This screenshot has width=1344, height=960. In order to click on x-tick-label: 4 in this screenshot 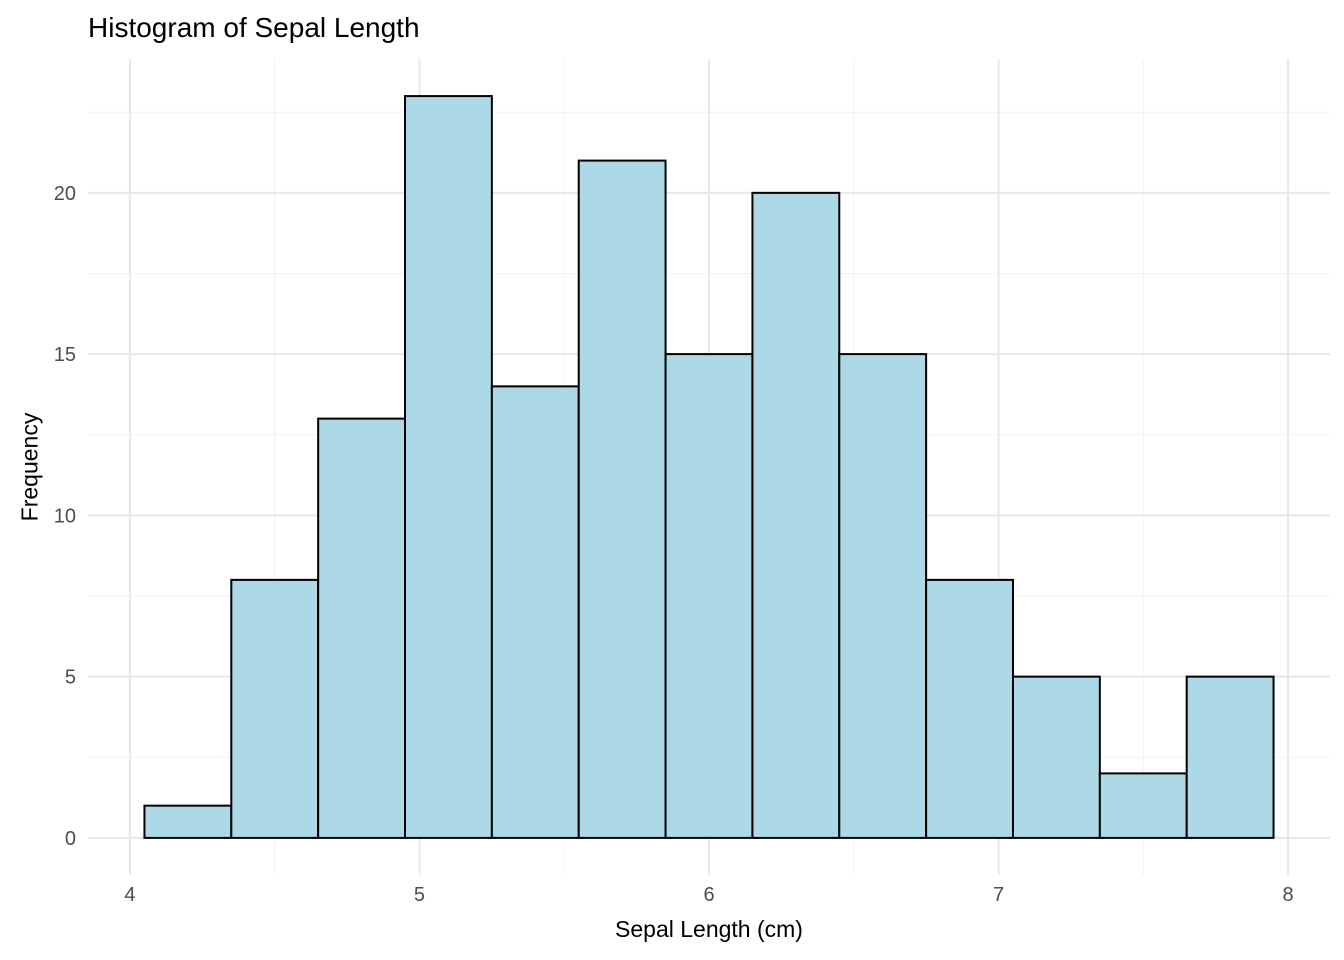, I will do `click(129, 895)`.